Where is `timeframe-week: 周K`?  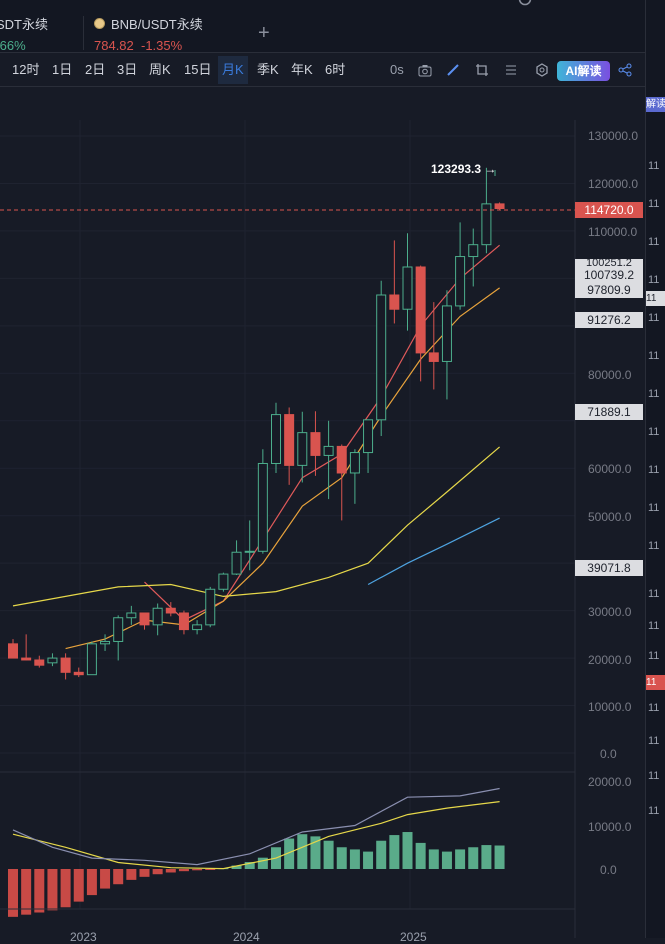
timeframe-week: 周K is located at coordinates (160, 69).